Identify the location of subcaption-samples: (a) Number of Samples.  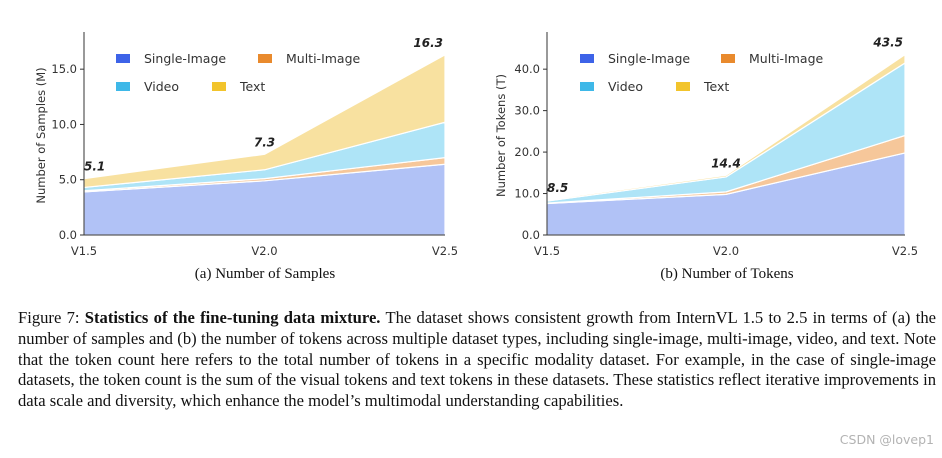
(265, 274).